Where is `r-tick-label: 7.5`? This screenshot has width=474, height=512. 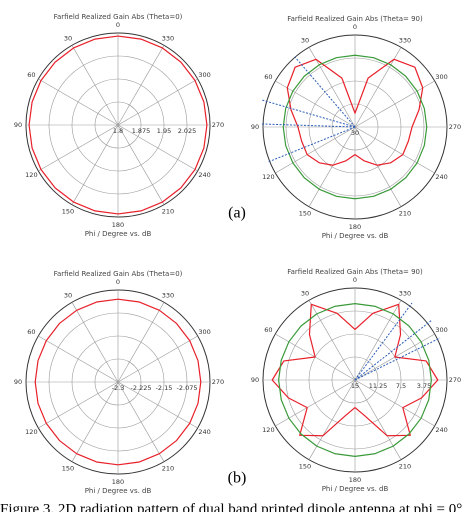 r-tick-label: 7.5 is located at coordinates (401, 386).